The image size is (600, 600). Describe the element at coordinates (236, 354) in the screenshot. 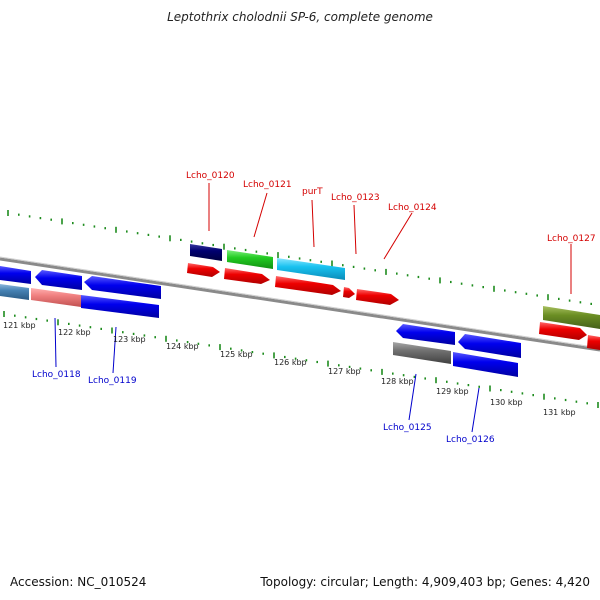

I see `scale-label: 125 kbp` at that location.